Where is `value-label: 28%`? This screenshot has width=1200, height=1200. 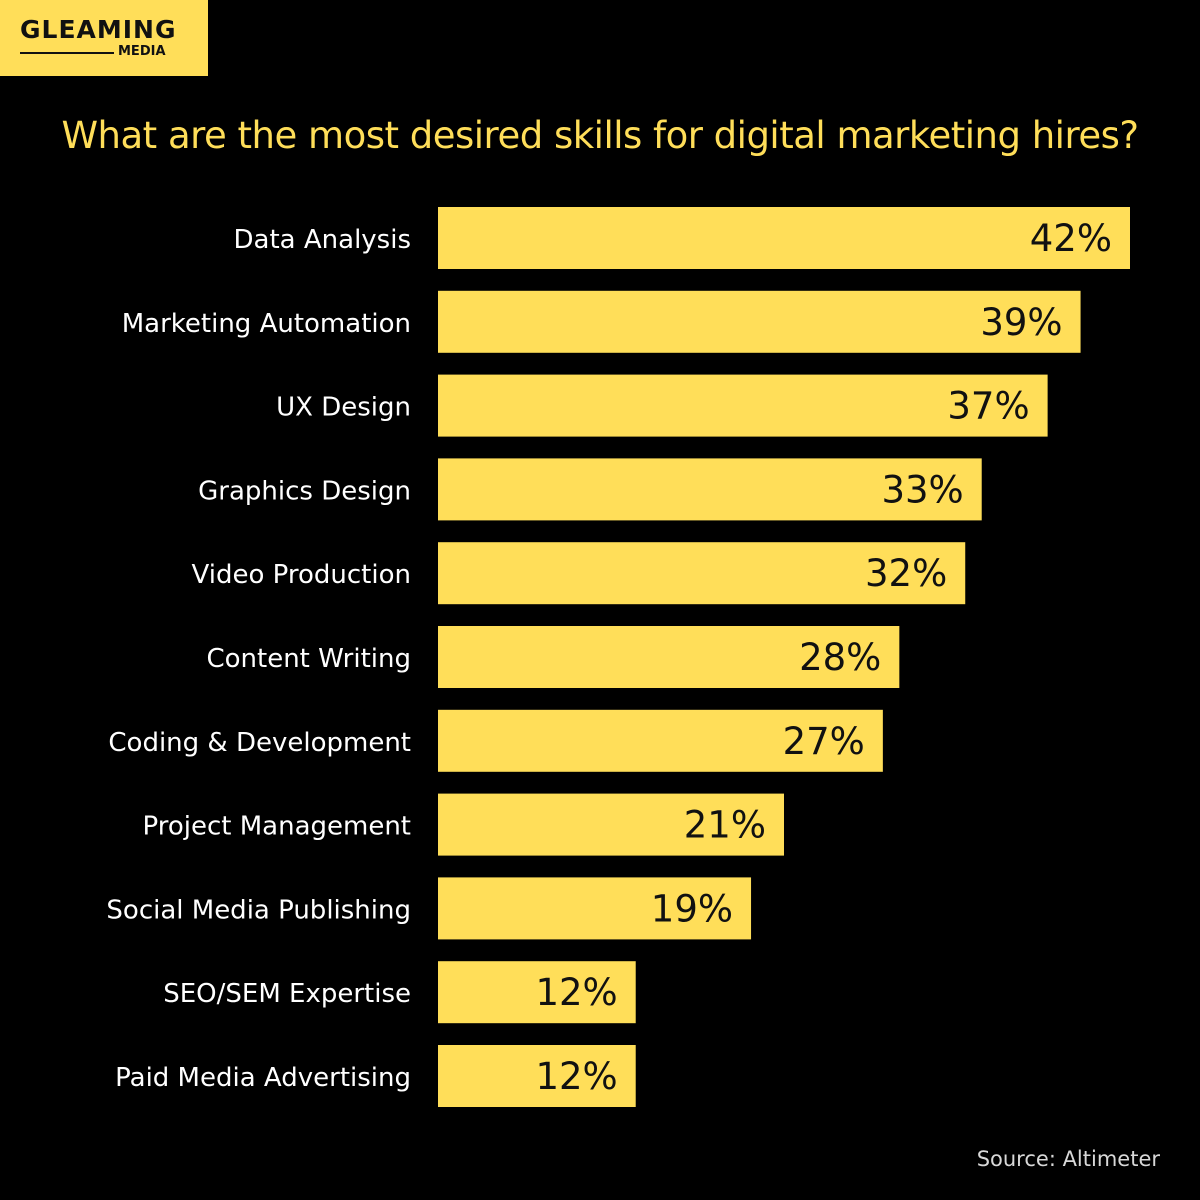
value-label: 28% is located at coordinates (840, 657).